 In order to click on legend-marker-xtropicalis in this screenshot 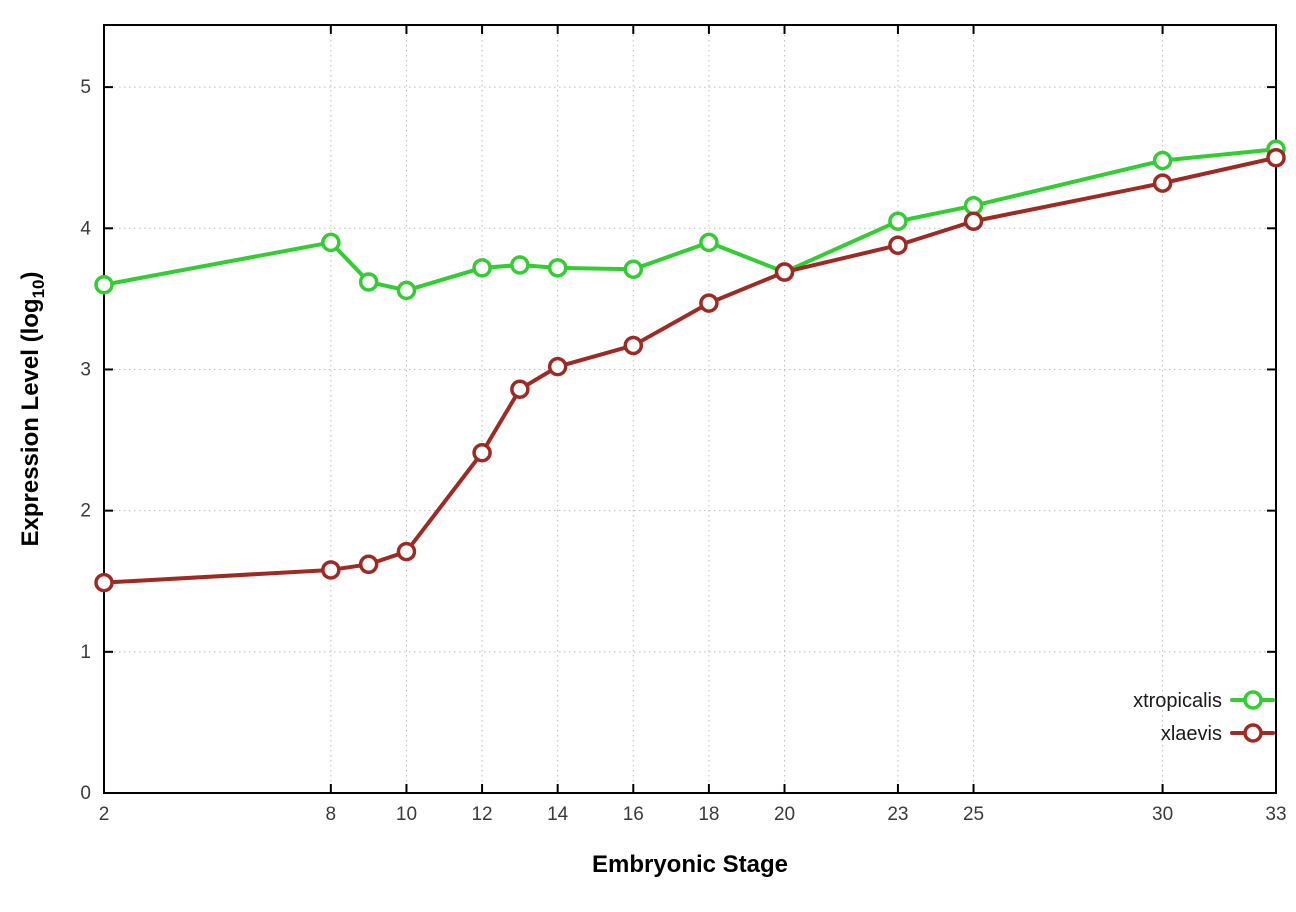, I will do `click(1253, 700)`.